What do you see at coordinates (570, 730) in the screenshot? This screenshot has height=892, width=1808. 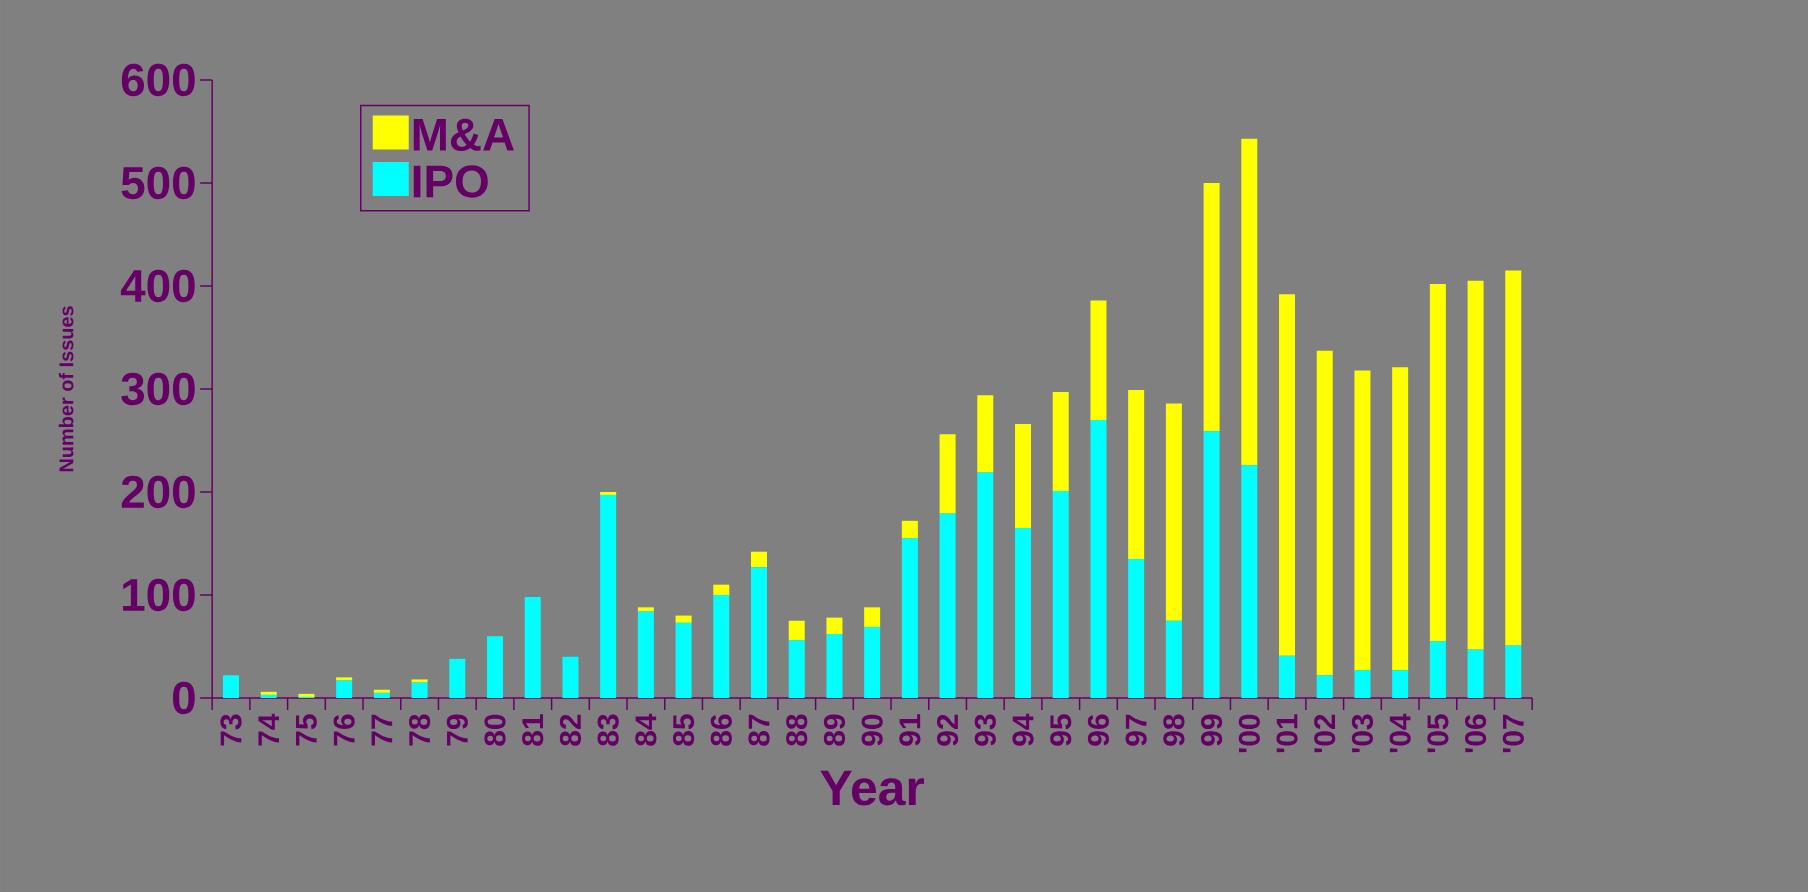 I see `x-tick-label: 82` at bounding box center [570, 730].